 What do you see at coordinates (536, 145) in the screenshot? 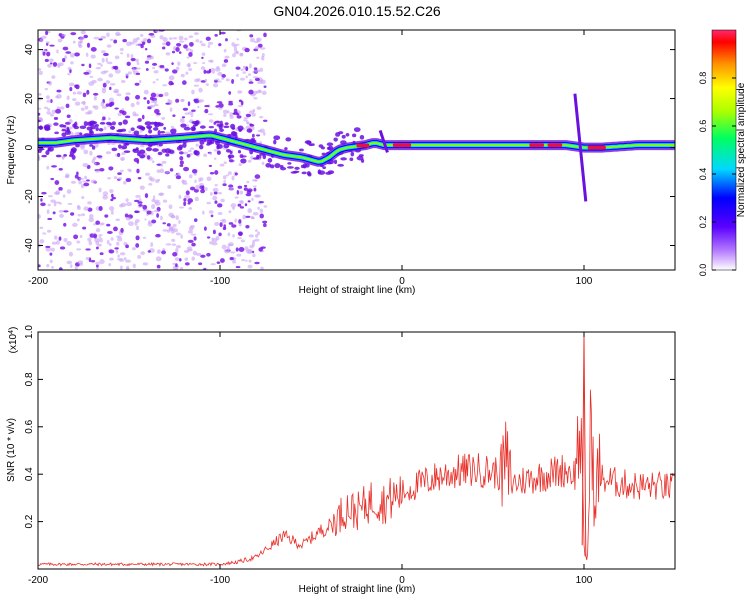
I see `trace-hotspot` at bounding box center [536, 145].